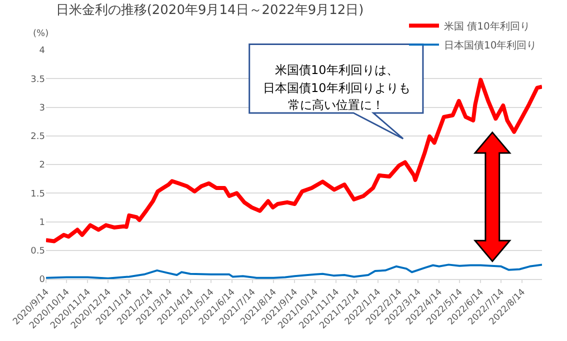 Image resolution: width=567 pixels, height=341 pixels. Describe the element at coordinates (37, 79) in the screenshot. I see `y-tick-label: 3.5` at that location.